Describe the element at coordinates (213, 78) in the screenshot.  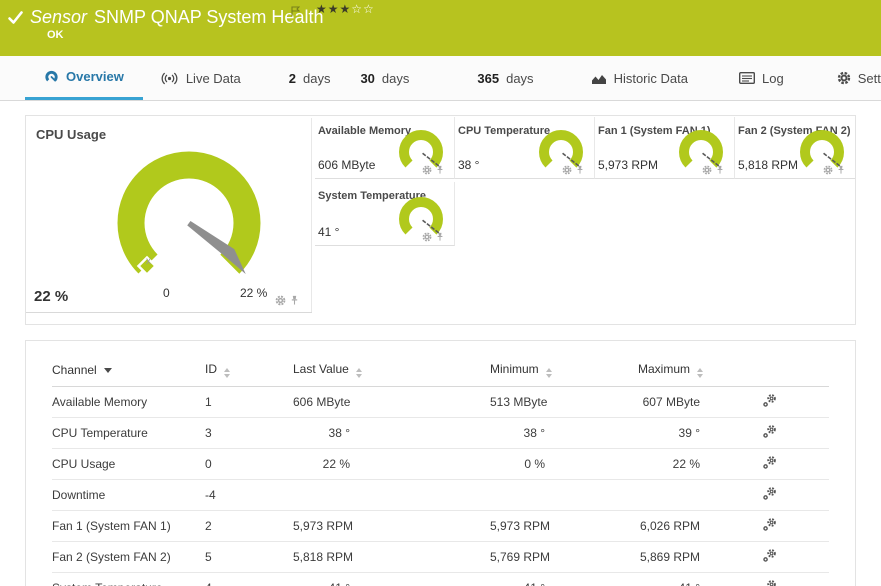
I see `tab-label: Live Data` at that location.